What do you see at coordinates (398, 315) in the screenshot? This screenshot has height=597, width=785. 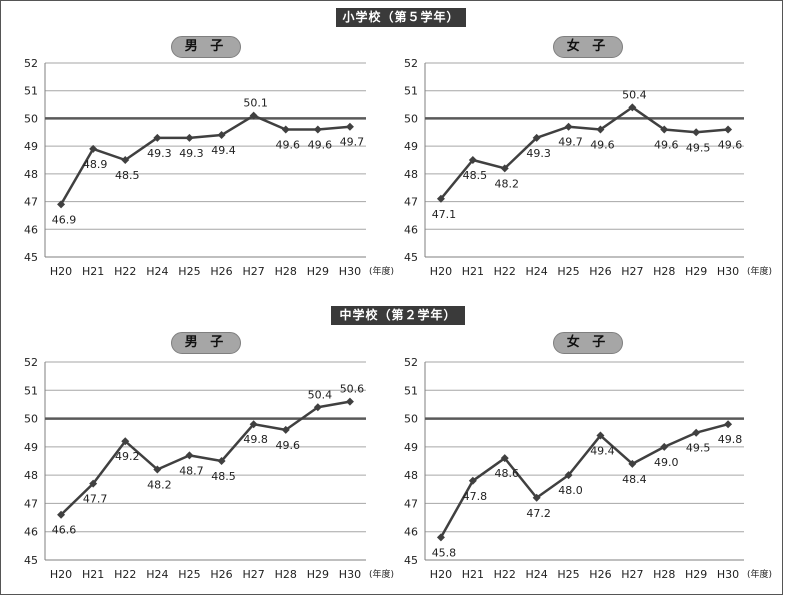 I see `junior-high-section-title: 中学校（第２学年）` at bounding box center [398, 315].